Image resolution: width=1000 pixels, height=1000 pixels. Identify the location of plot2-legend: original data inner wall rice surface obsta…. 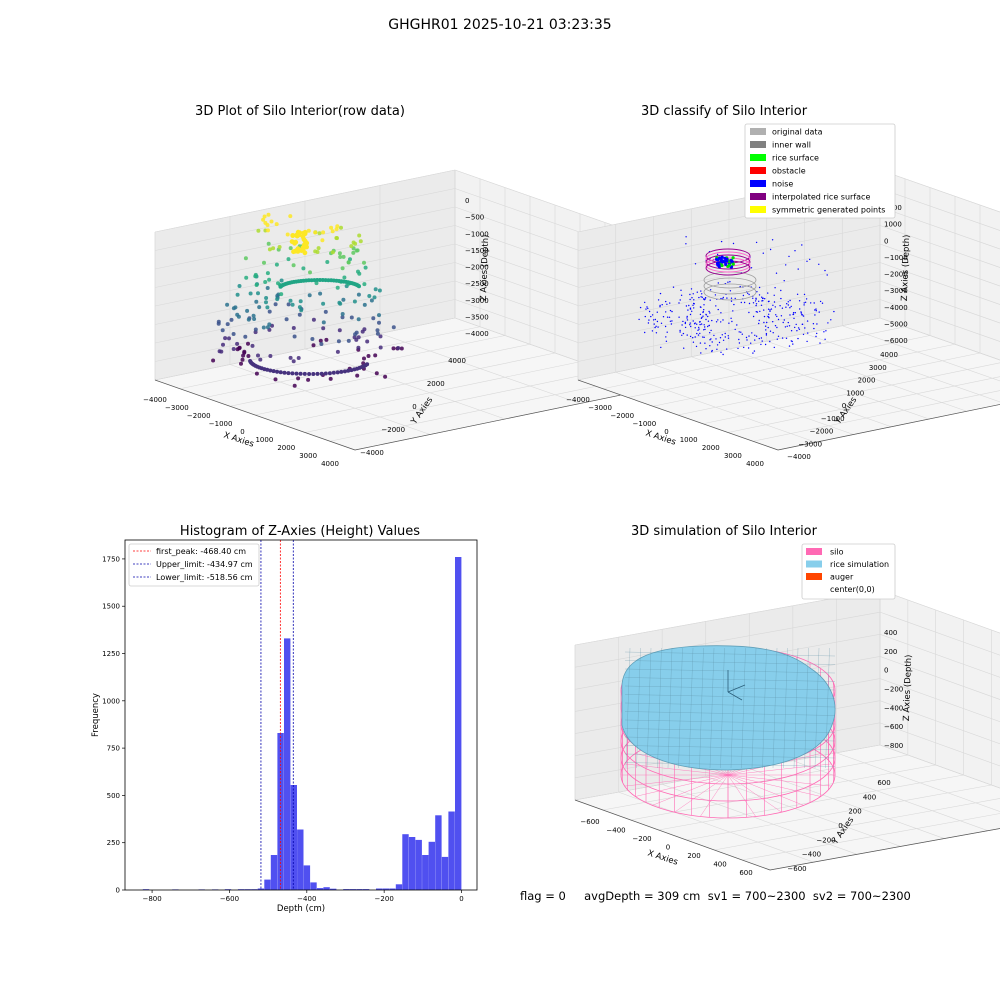
(820, 171).